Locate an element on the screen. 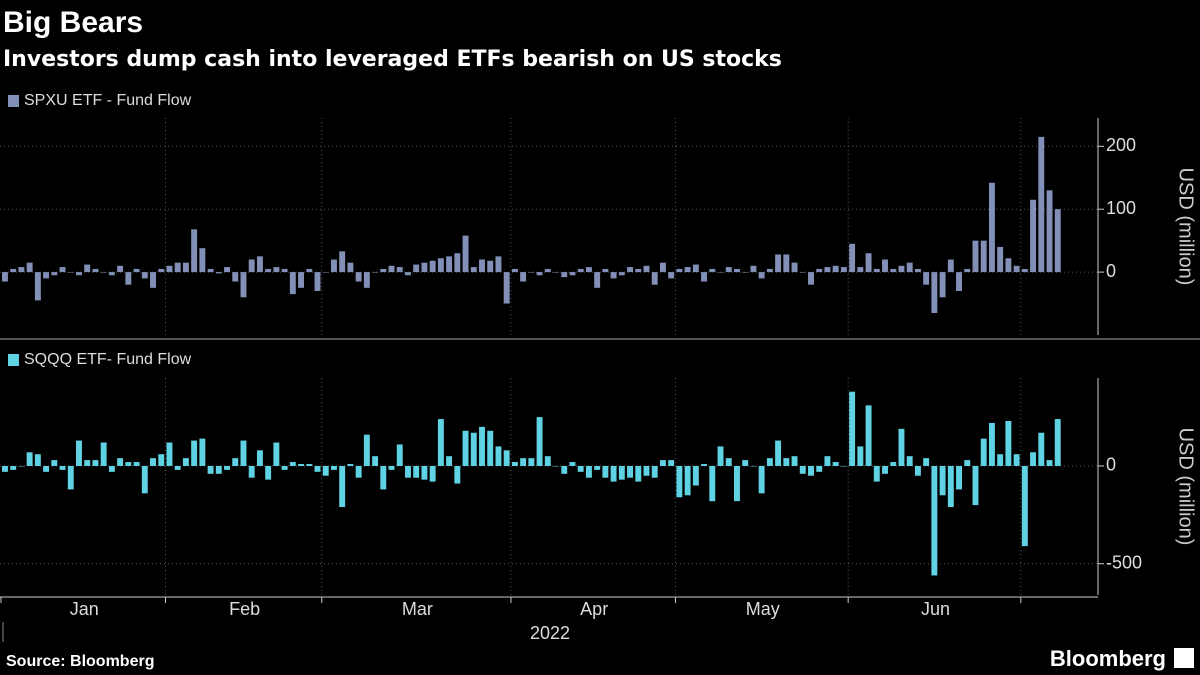 This screenshot has height=675, width=1200. y-axis-label: USD (million) is located at coordinates (1186, 227).